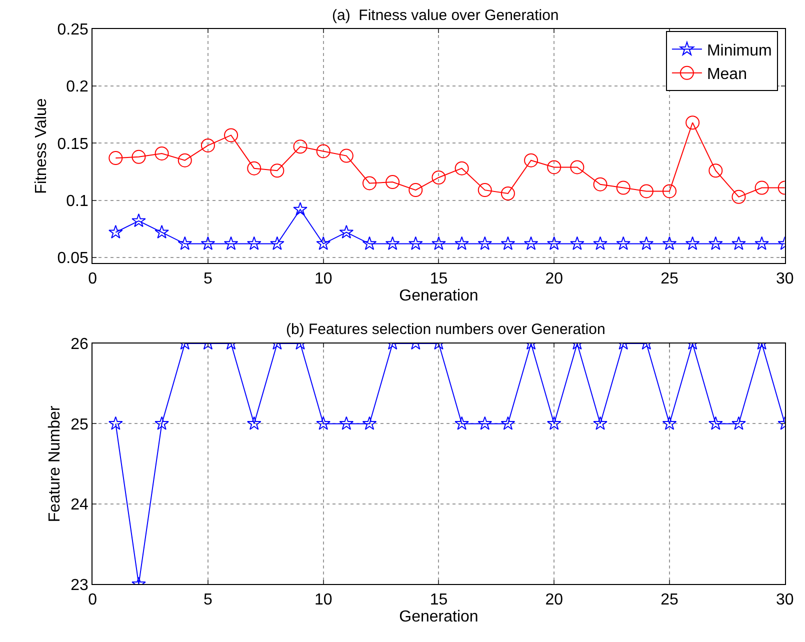  What do you see at coordinates (446, 329) in the screenshot?
I see `chart-title: (b) Features selection numbers over Generation` at bounding box center [446, 329].